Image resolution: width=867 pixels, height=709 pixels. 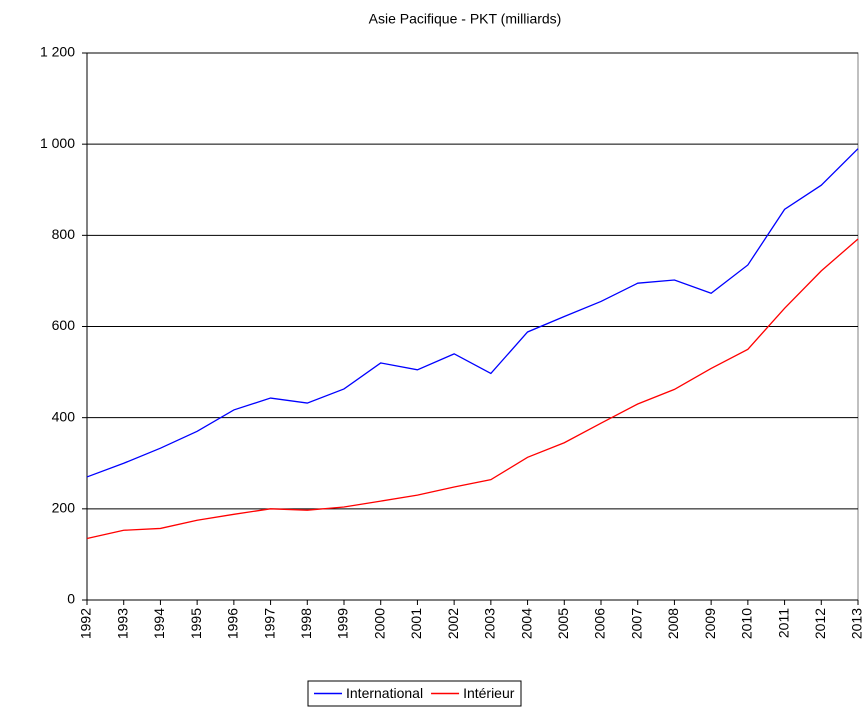 I want to click on x-tick-label: 2000, so click(x=379, y=623).